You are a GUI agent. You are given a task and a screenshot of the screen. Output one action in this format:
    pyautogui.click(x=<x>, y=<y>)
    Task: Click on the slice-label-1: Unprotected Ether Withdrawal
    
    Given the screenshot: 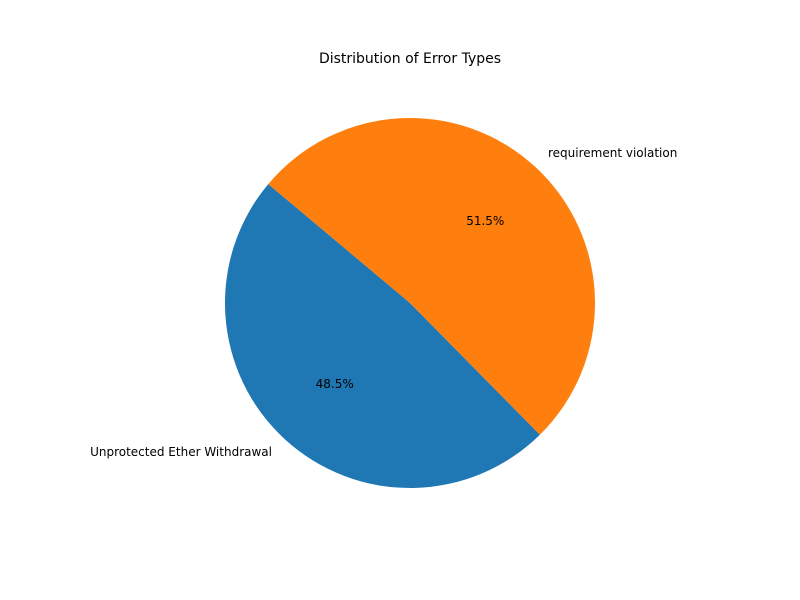 What is the action you would take?
    pyautogui.click(x=181, y=452)
    